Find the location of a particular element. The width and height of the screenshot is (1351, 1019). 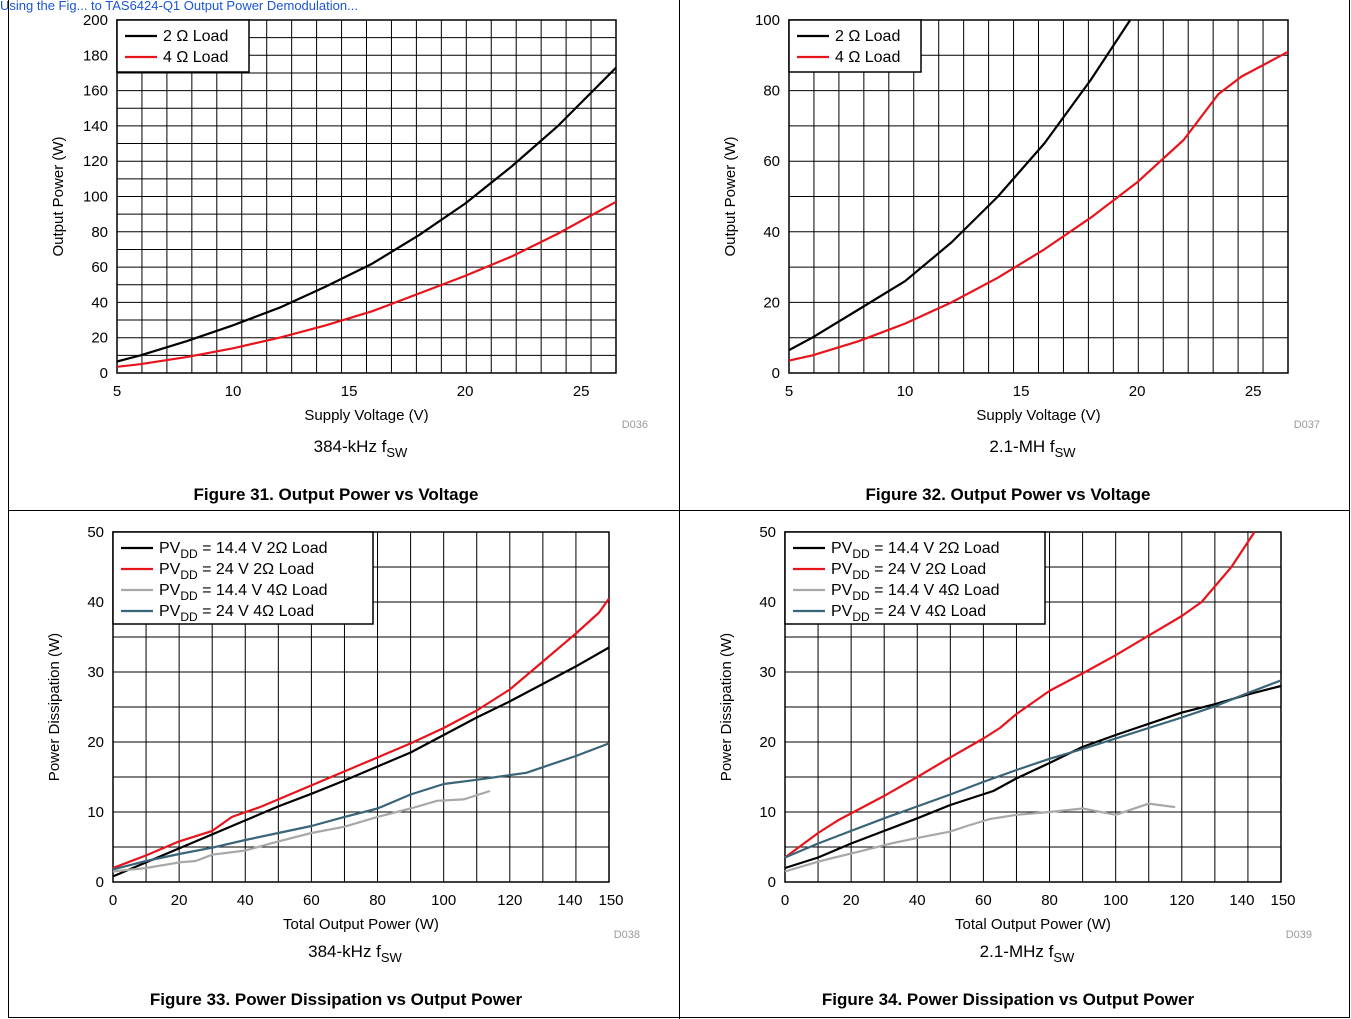

y-tick-label: 140 is located at coordinates (95, 126).